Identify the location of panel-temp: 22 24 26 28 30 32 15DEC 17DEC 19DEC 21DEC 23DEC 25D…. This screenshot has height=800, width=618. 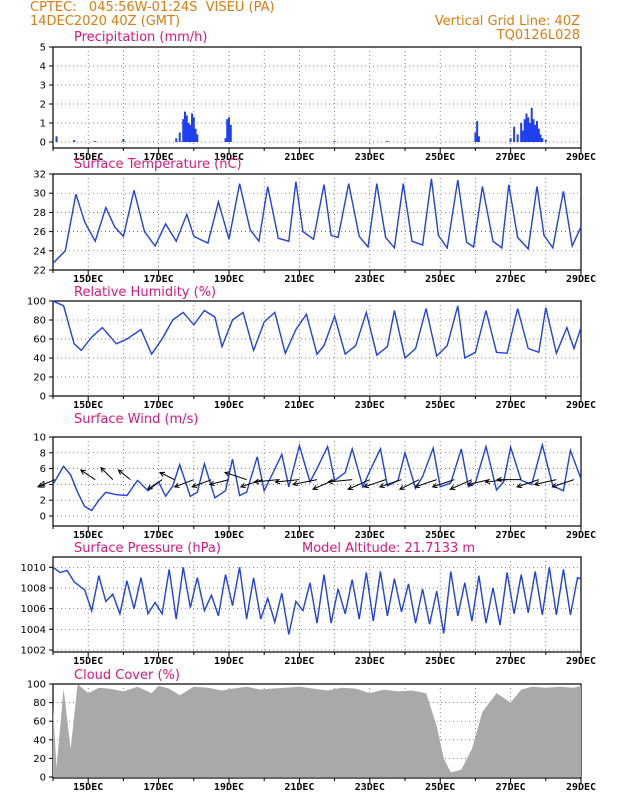
(314, 221).